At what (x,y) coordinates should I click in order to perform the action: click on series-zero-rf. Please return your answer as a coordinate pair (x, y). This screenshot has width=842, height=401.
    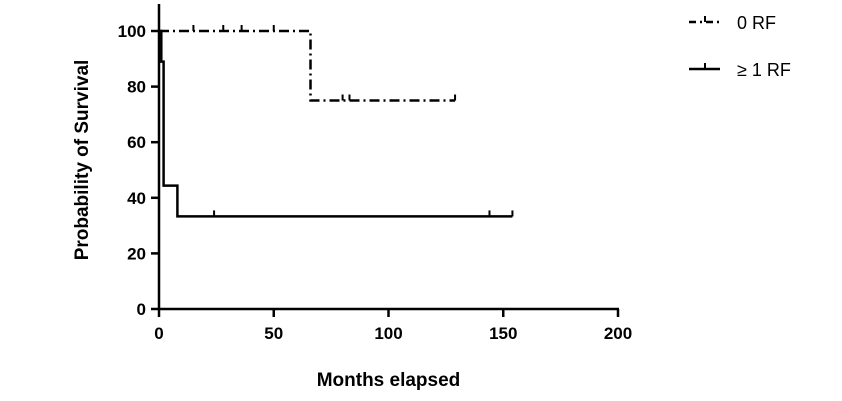
    Looking at the image, I should click on (308, 63).